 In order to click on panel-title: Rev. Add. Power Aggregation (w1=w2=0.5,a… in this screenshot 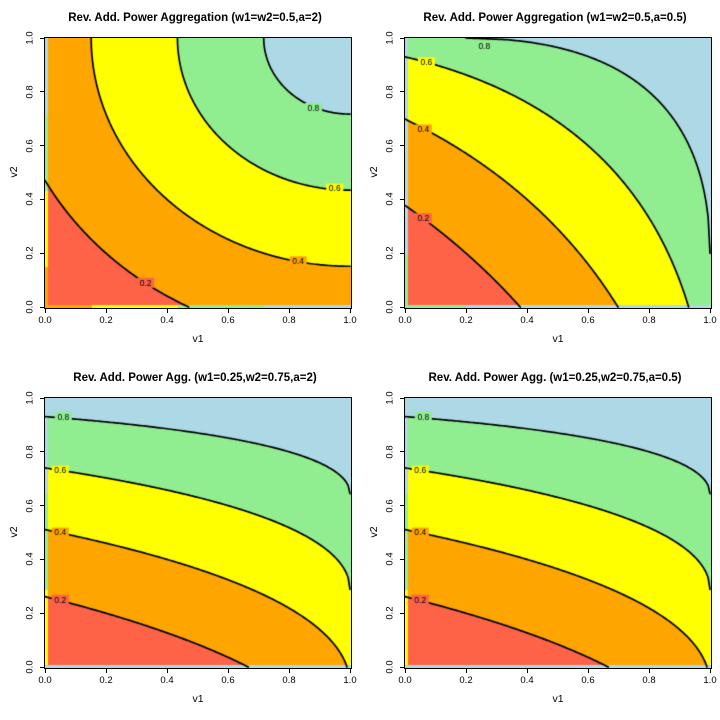, I will do `click(555, 18)`.